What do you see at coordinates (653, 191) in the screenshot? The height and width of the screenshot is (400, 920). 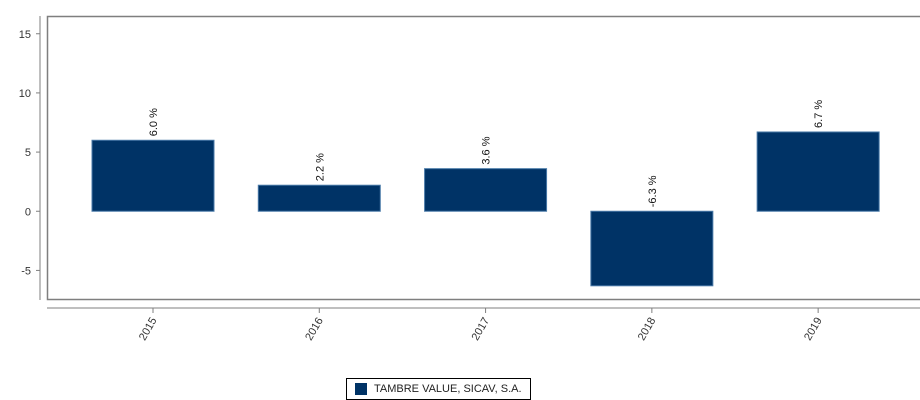 I see `data-label-2018: -6.3 %` at bounding box center [653, 191].